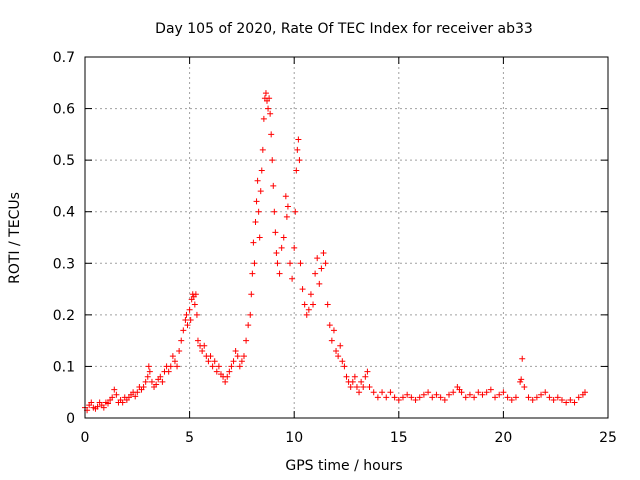 The width and height of the screenshot is (640, 480). I want to click on x-tick-label: 15, so click(399, 438).